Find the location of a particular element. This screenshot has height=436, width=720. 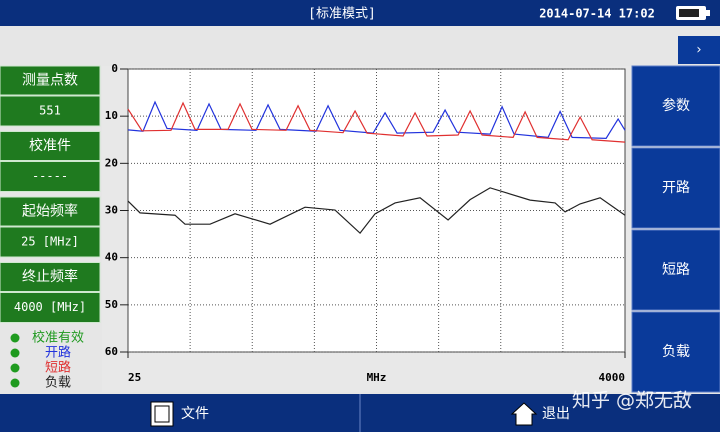

y-tick-label: 10 is located at coordinates (111, 115).